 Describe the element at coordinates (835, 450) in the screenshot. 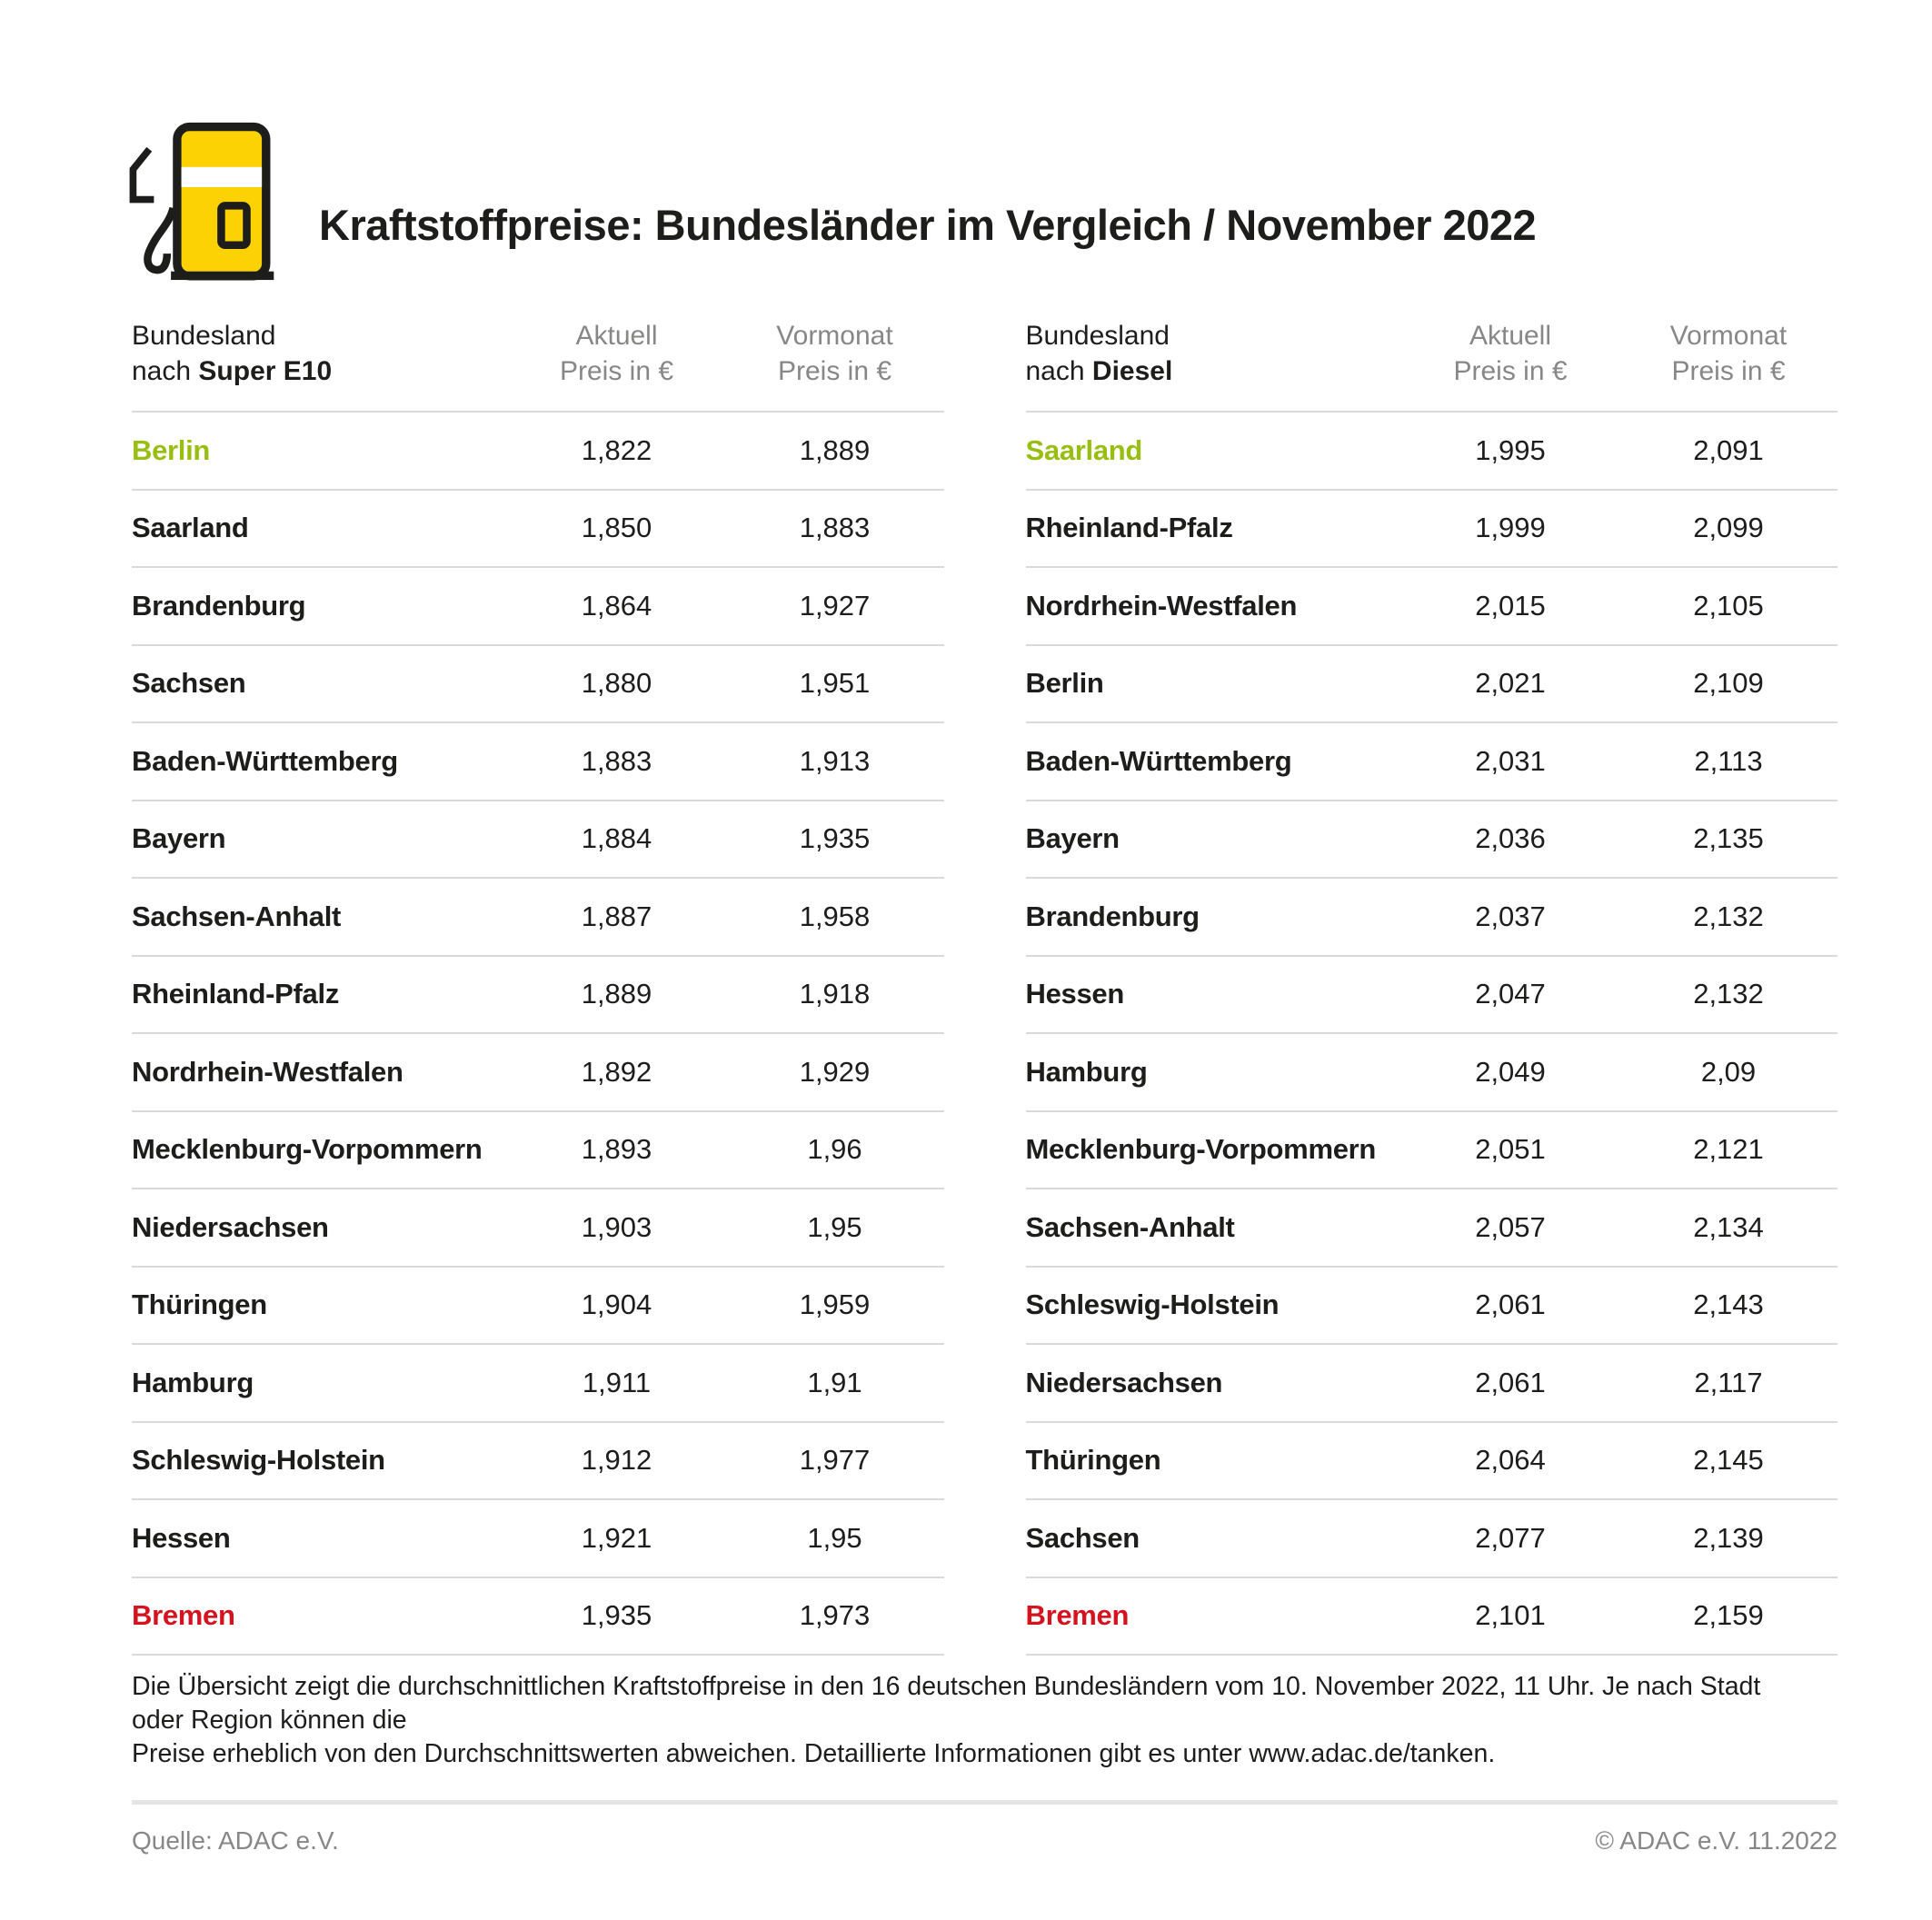

I see `vormonat-value: 1,889` at that location.